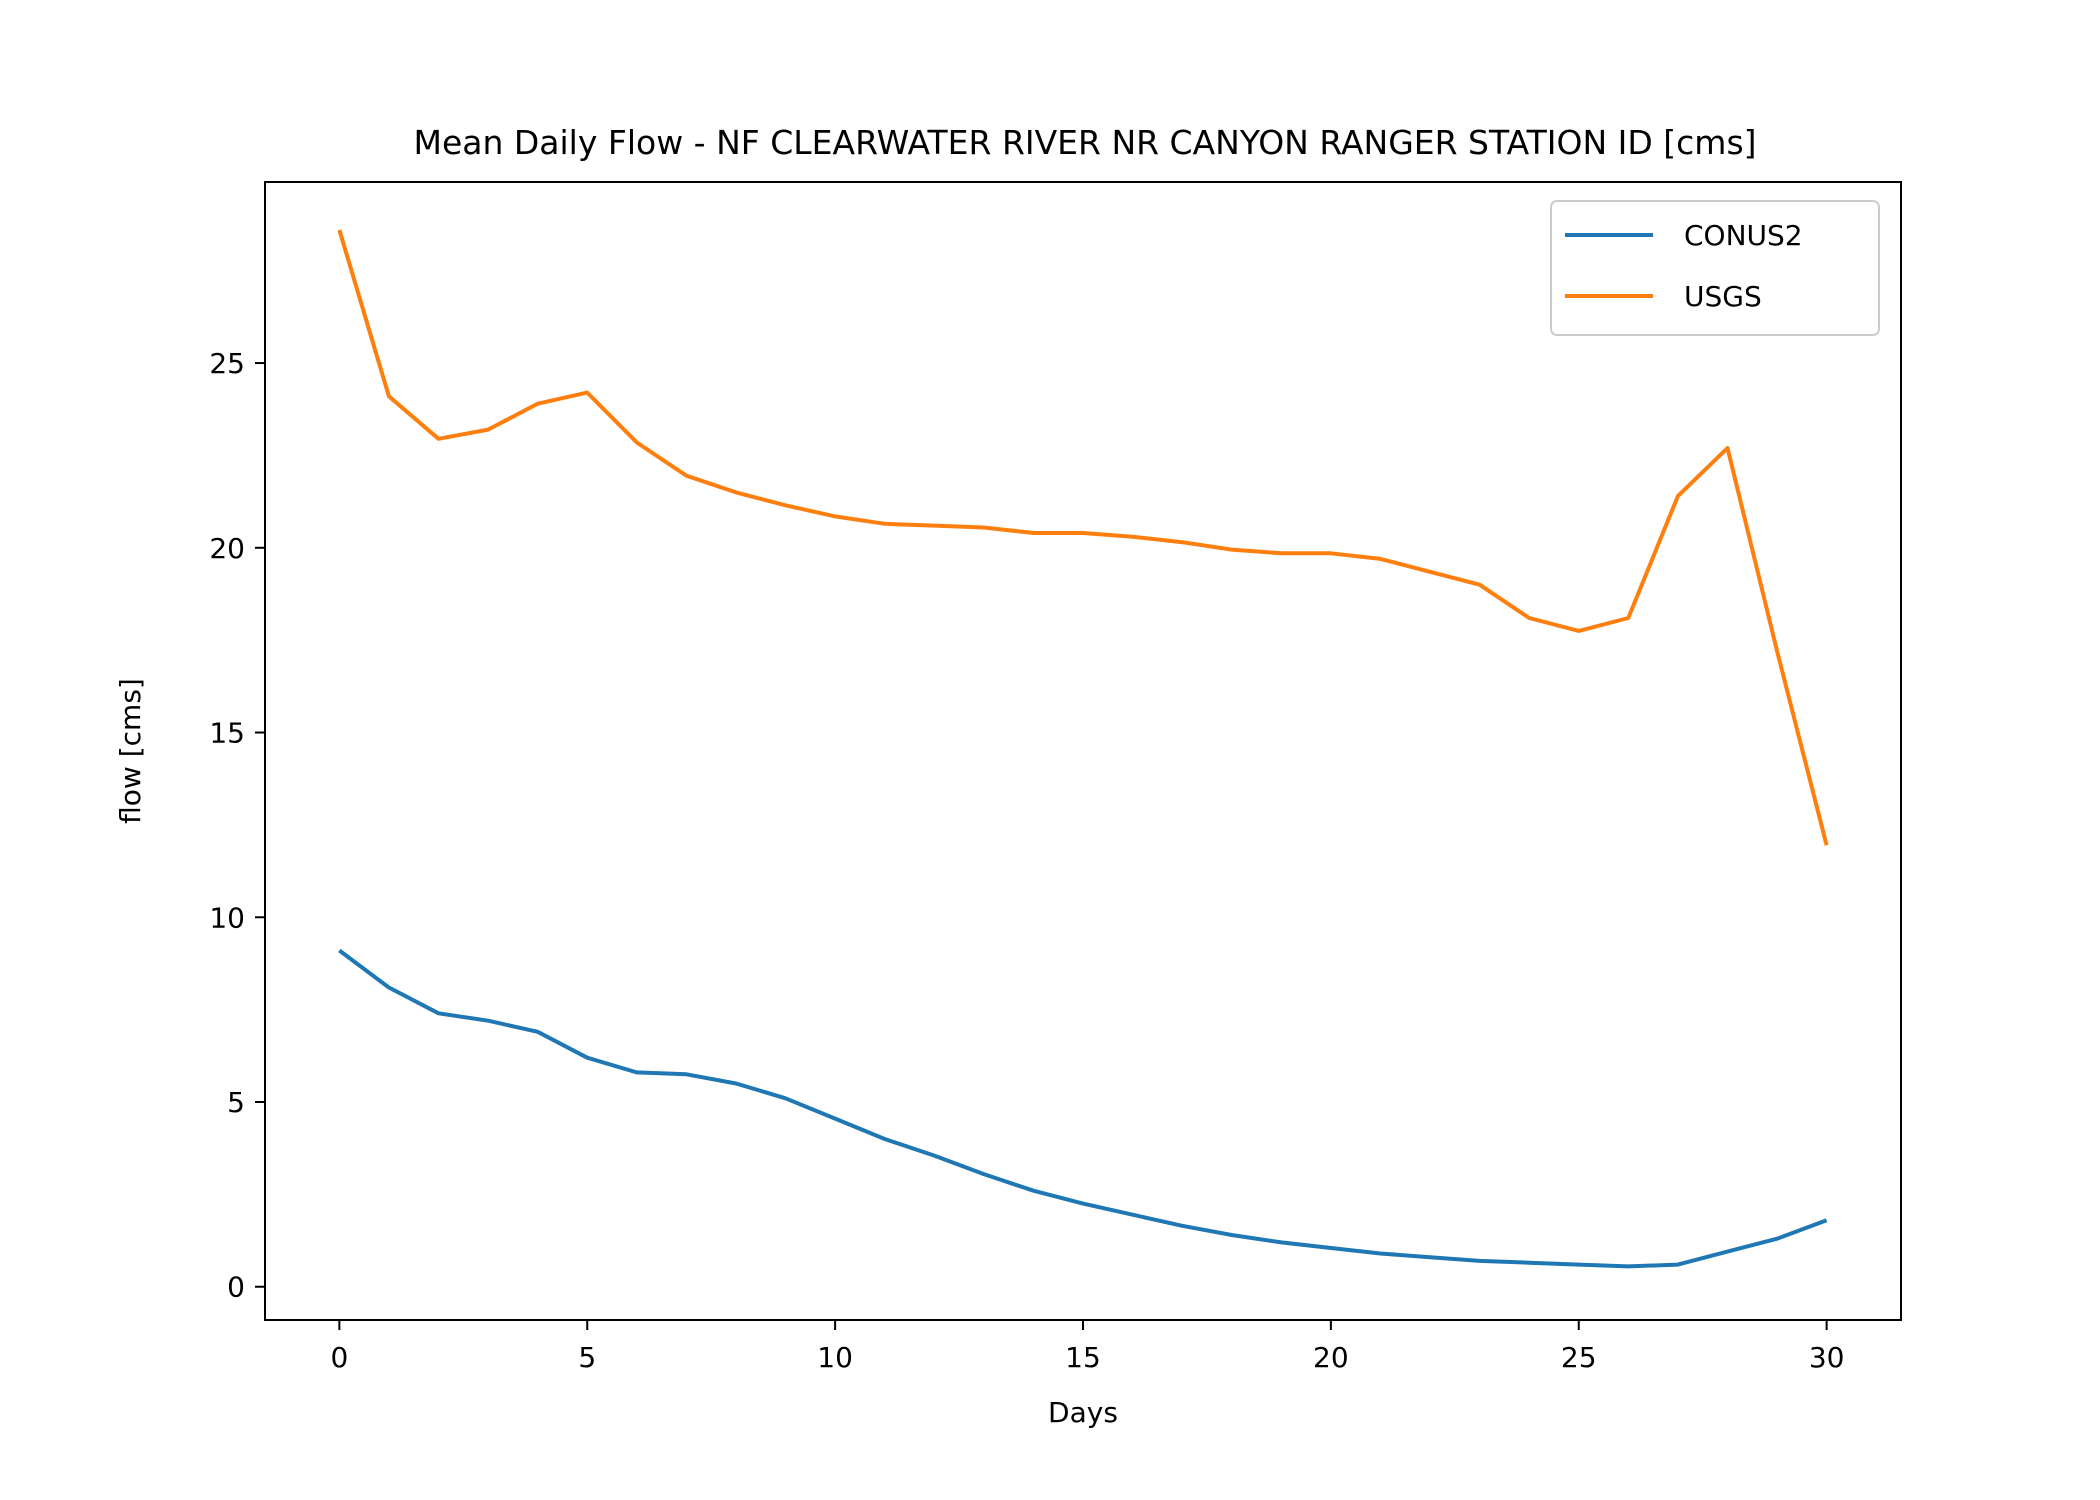  Describe the element at coordinates (227, 363) in the screenshot. I see `y-tick-label: 25` at that location.